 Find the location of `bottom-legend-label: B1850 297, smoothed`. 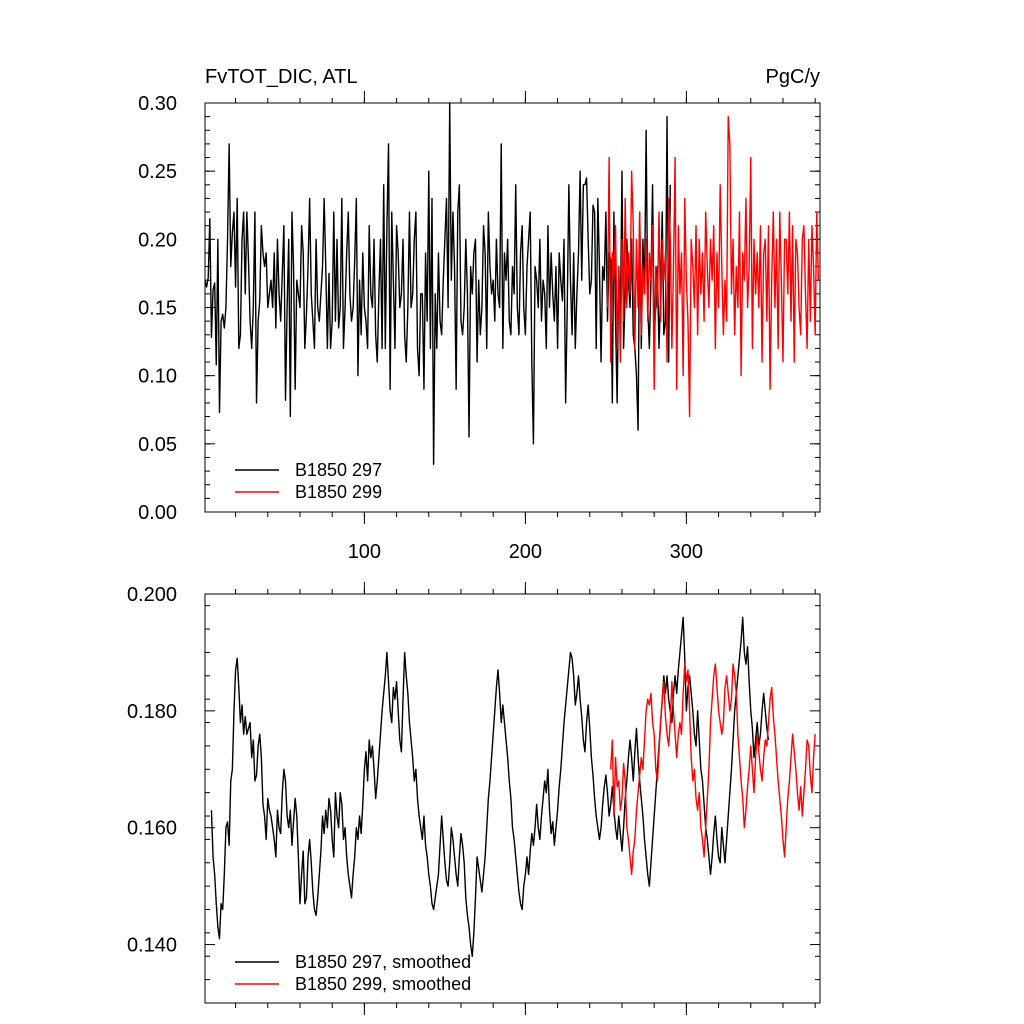

bottom-legend-label: B1850 297, smoothed is located at coordinates (383, 962).